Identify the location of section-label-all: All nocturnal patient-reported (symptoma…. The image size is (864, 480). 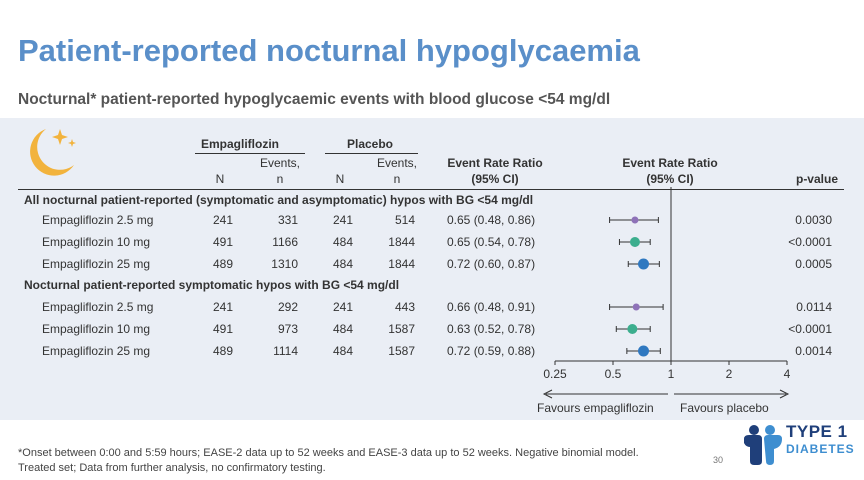
(279, 200).